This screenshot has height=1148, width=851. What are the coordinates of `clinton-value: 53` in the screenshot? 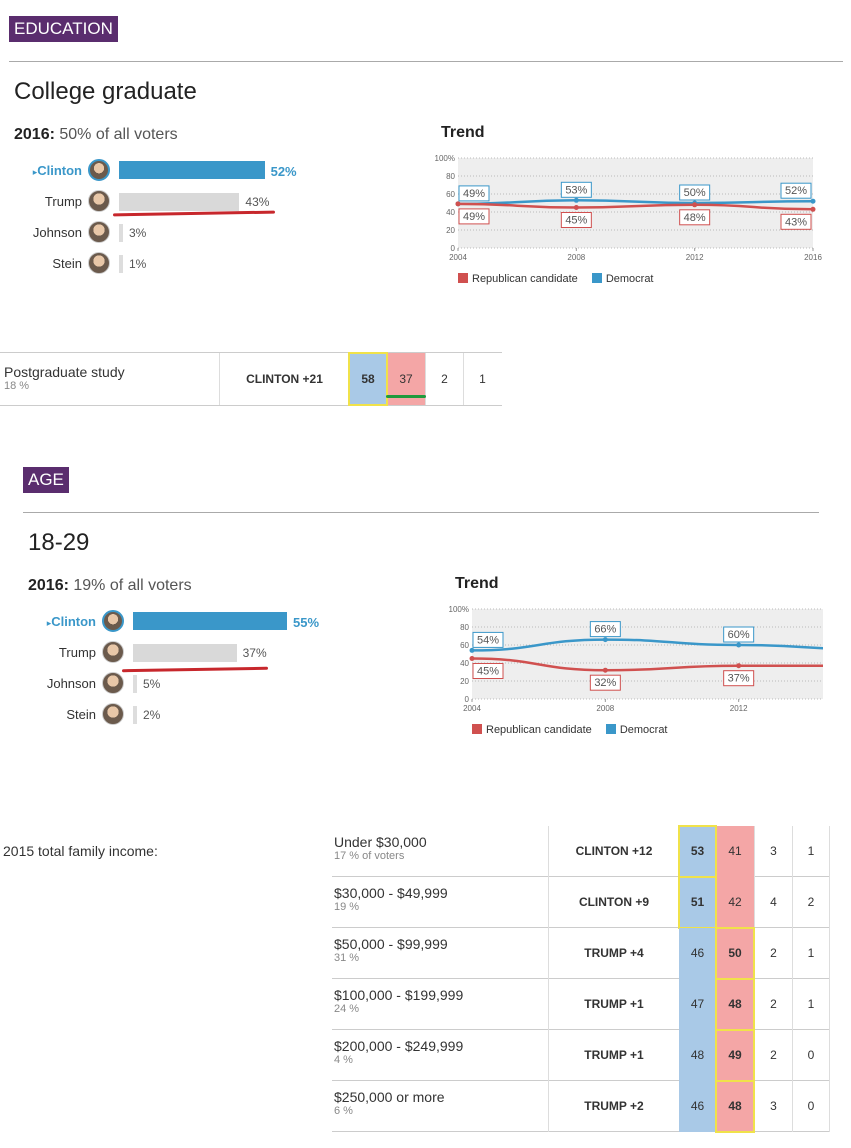 It's located at (697, 851).